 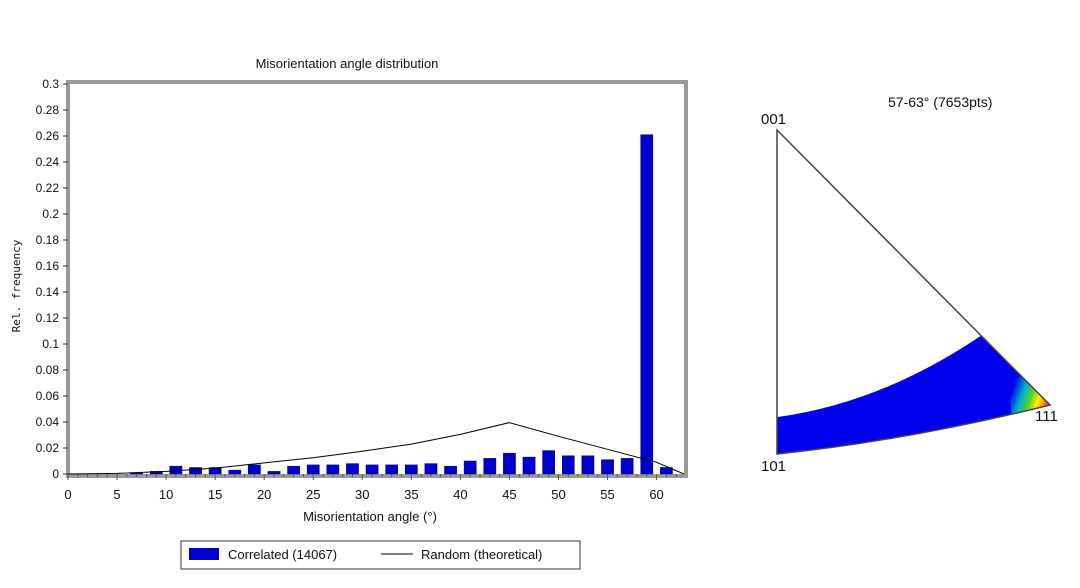 What do you see at coordinates (914, 291) in the screenshot?
I see `ipf-outline` at bounding box center [914, 291].